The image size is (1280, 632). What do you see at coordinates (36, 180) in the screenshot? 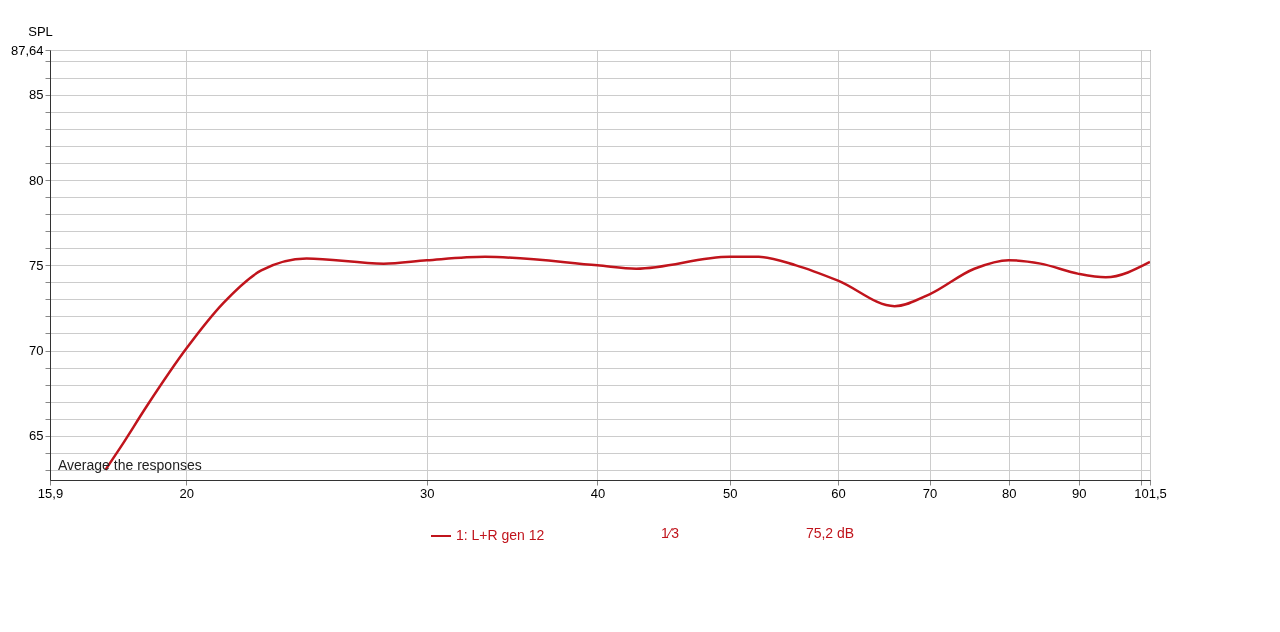
I see `y-tick-label: 80` at bounding box center [36, 180].